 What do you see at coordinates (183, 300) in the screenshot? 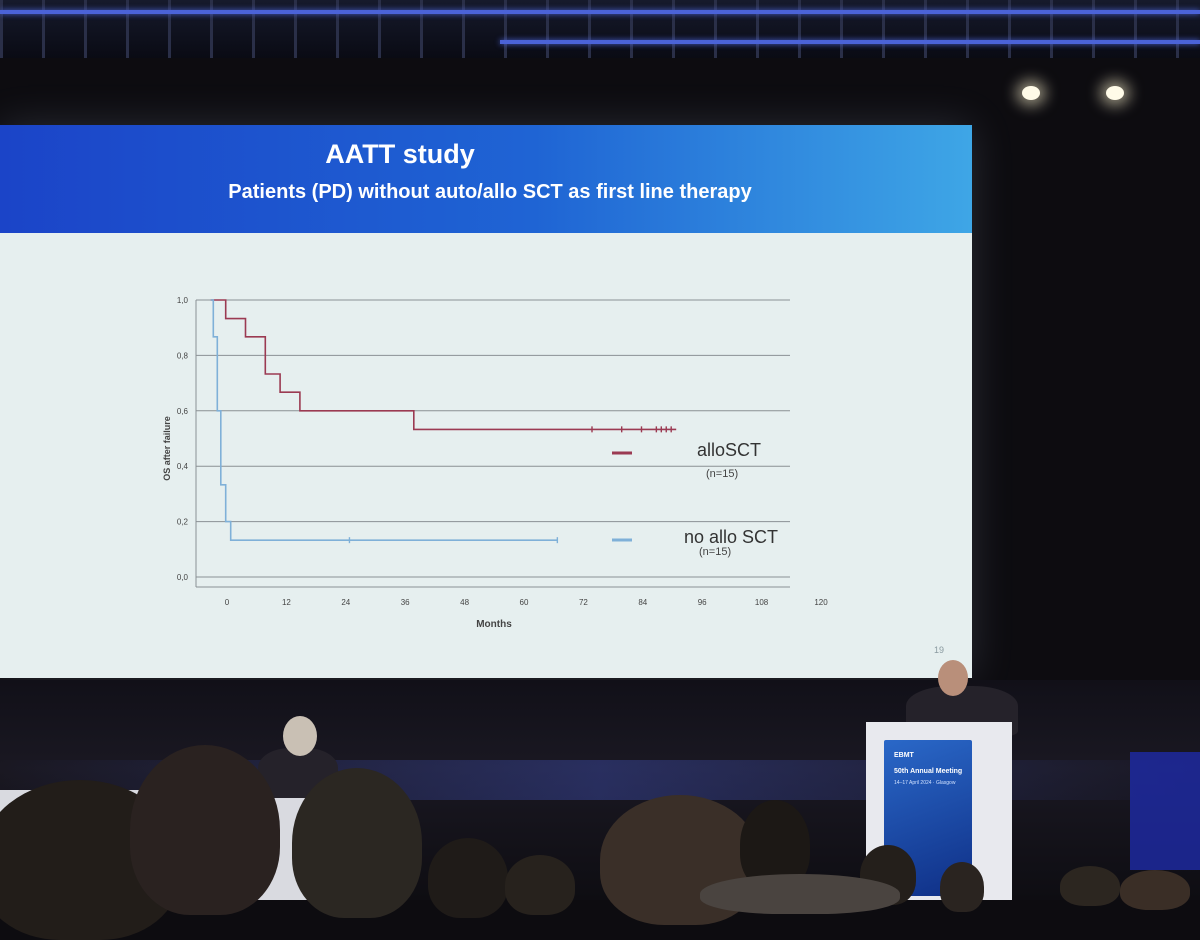
I see `y-tick-label: 1,0` at bounding box center [183, 300].